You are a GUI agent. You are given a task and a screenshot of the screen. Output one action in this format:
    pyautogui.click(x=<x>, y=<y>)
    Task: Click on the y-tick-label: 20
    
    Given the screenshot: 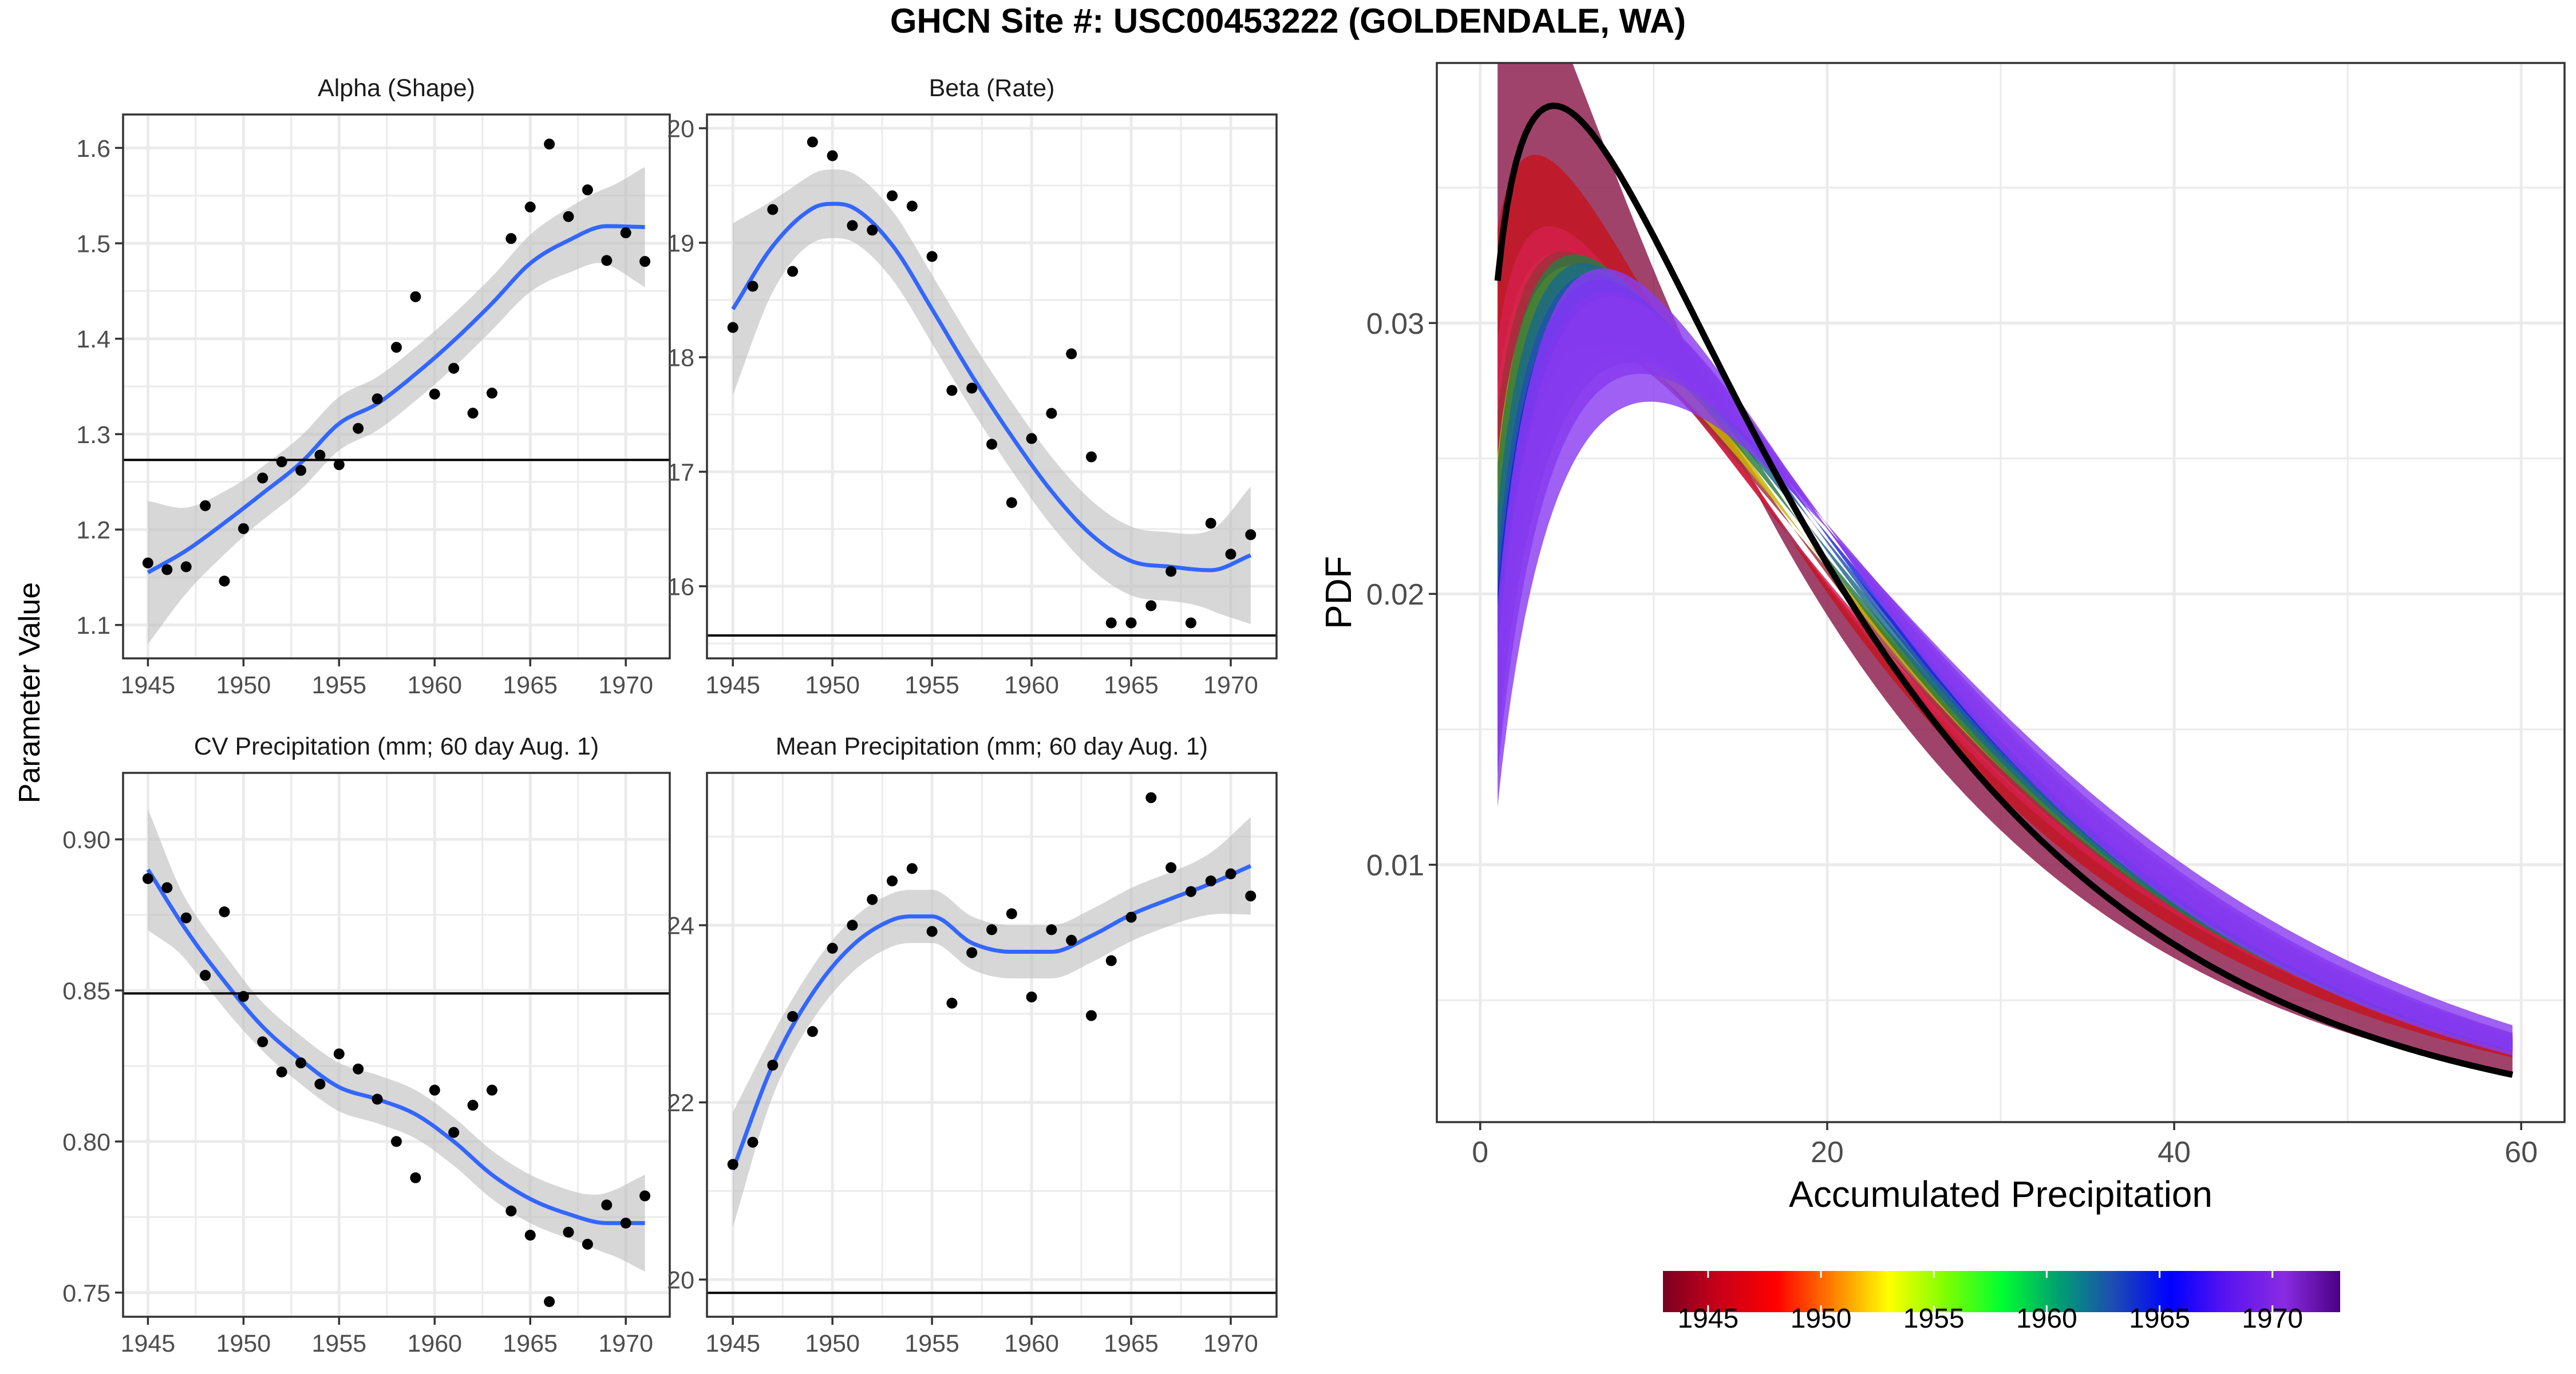 What is the action you would take?
    pyautogui.click(x=680, y=1280)
    